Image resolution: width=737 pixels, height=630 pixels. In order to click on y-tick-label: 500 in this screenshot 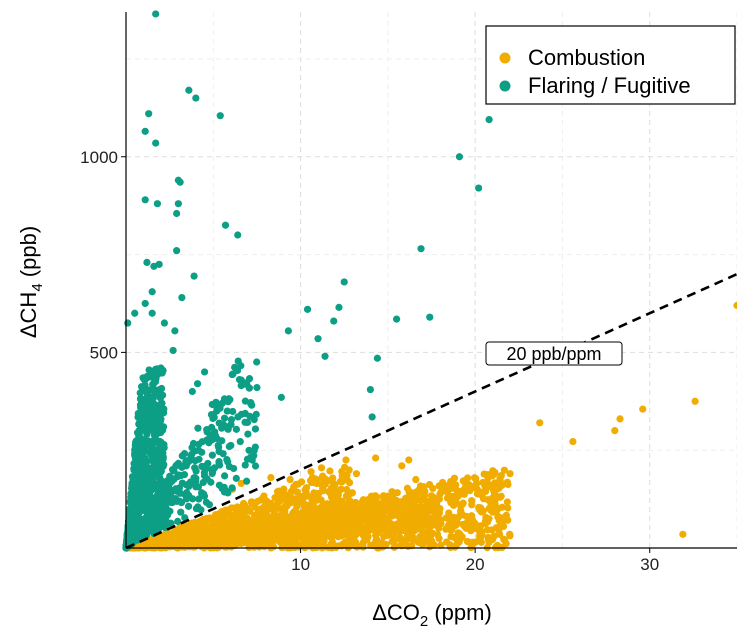, I will do `click(104, 352)`.